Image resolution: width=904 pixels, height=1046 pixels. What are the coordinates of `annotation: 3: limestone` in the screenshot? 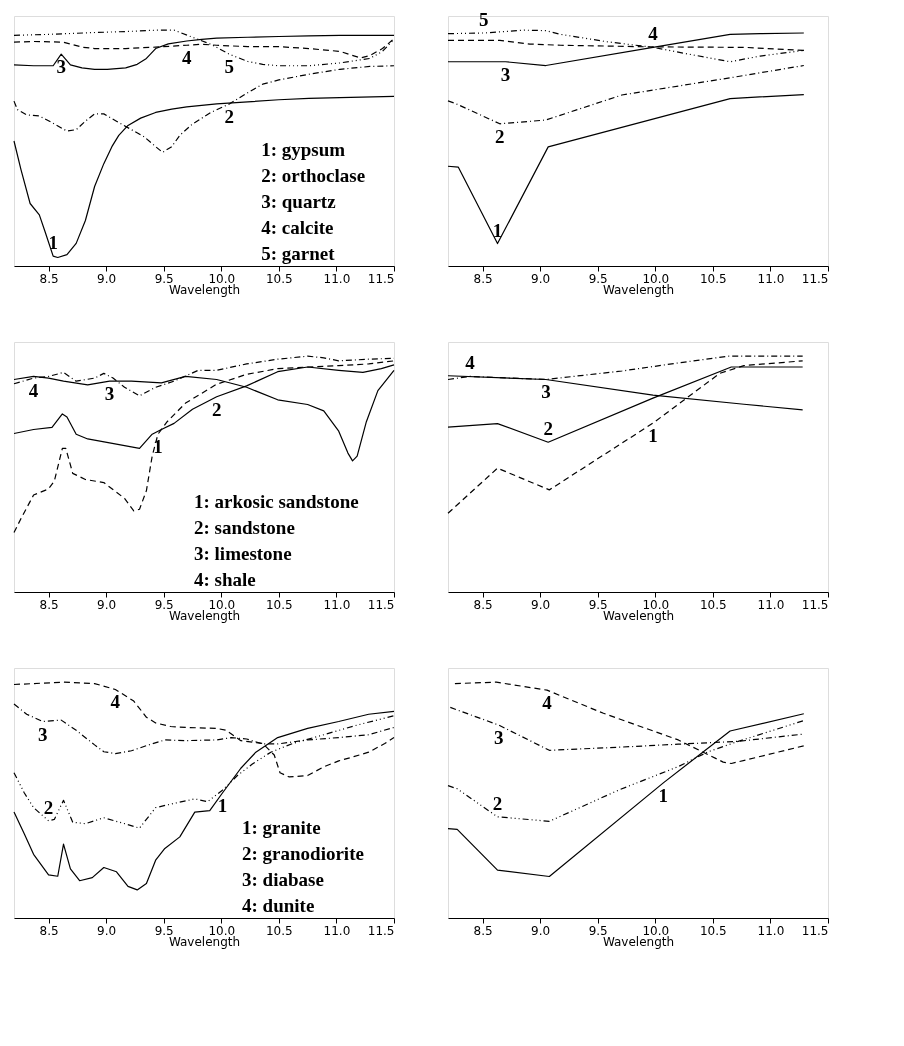 It's located at (243, 553).